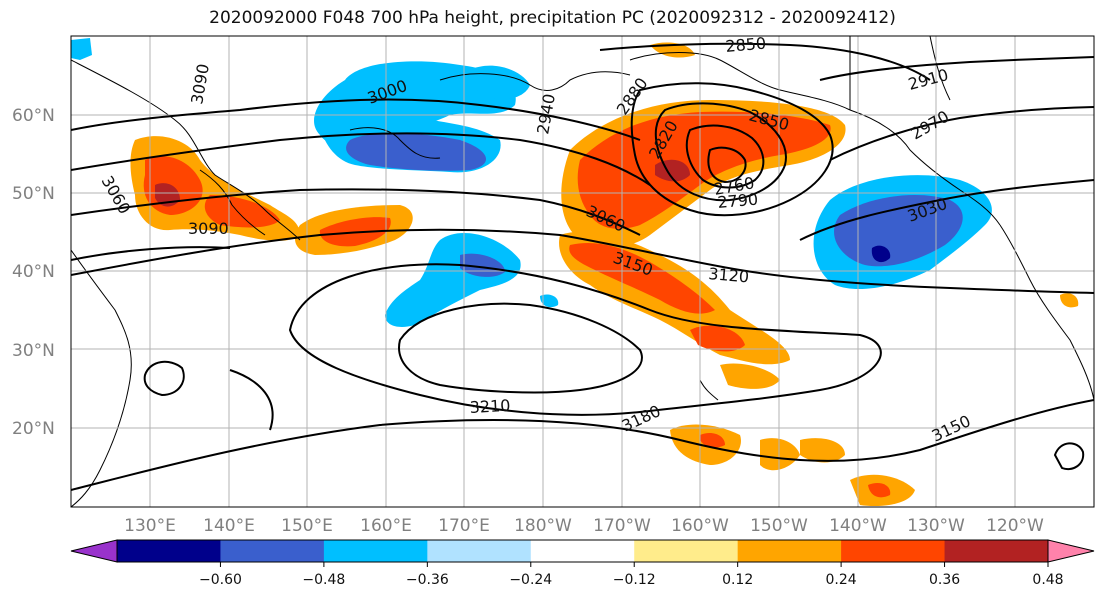 Image resolution: width=1105 pixels, height=601 pixels. I want to click on lat-label: 30°N, so click(33, 351).